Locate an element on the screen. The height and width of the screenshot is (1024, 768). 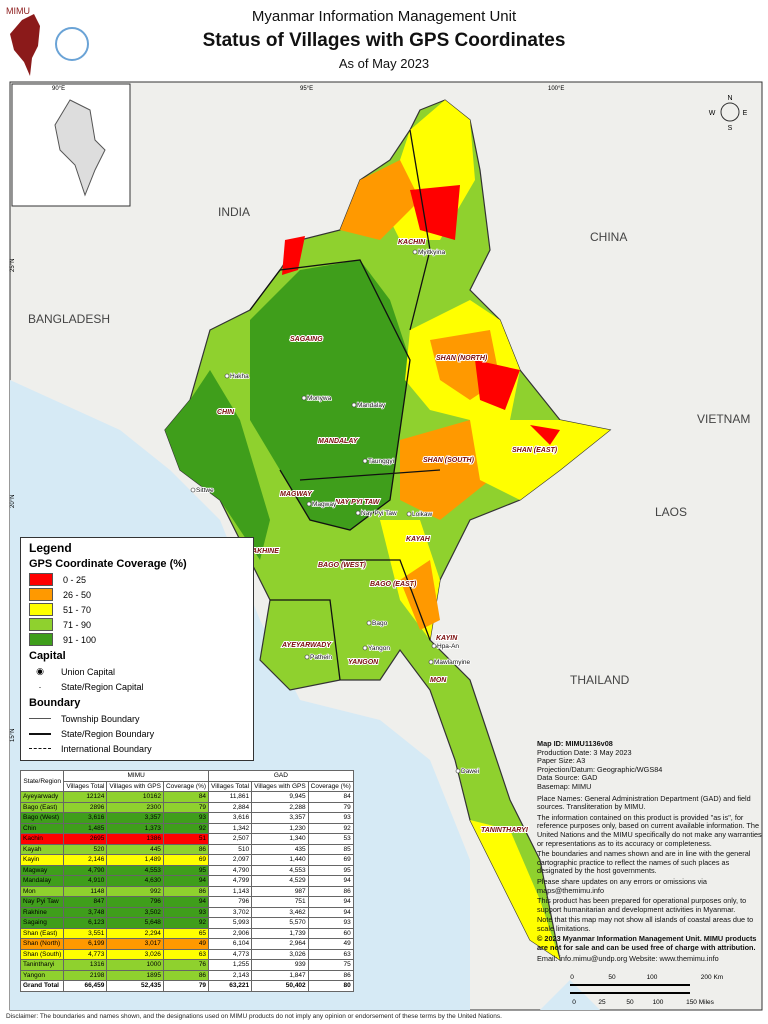
city-label: Sittwe is located at coordinates (205, 490).